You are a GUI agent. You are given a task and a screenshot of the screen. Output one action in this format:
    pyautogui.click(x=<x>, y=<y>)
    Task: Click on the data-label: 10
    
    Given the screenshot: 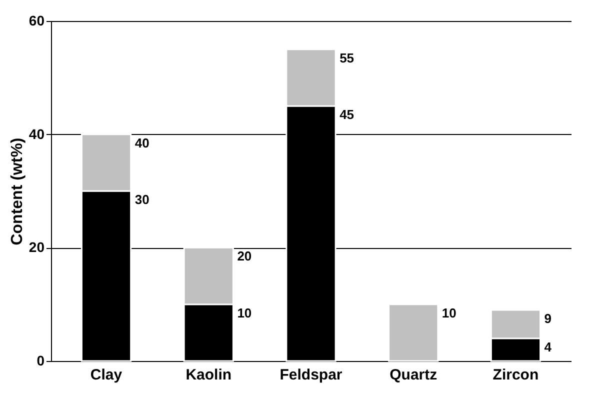 What is the action you would take?
    pyautogui.click(x=244, y=312)
    